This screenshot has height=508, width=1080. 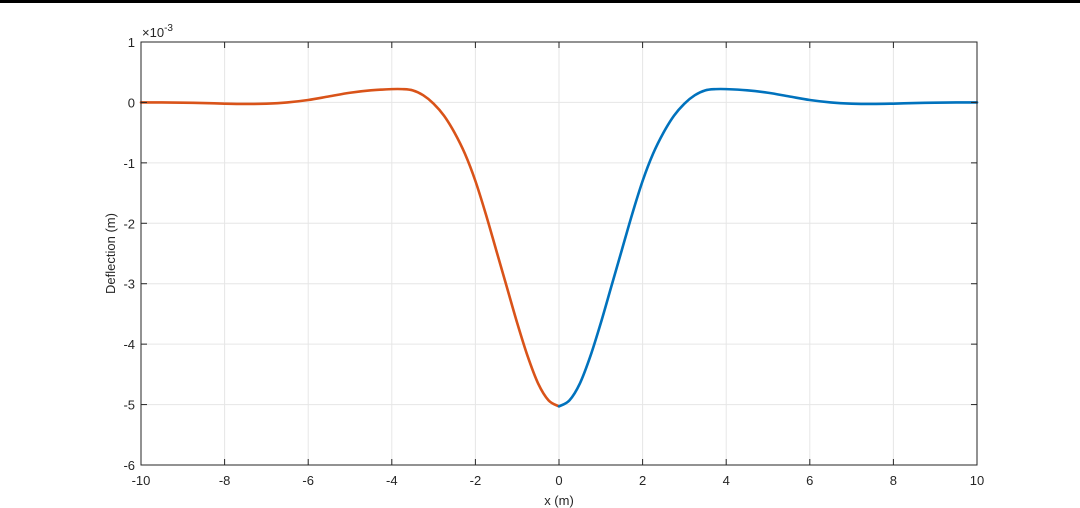 I want to click on x-tick-label: -6, so click(x=308, y=480).